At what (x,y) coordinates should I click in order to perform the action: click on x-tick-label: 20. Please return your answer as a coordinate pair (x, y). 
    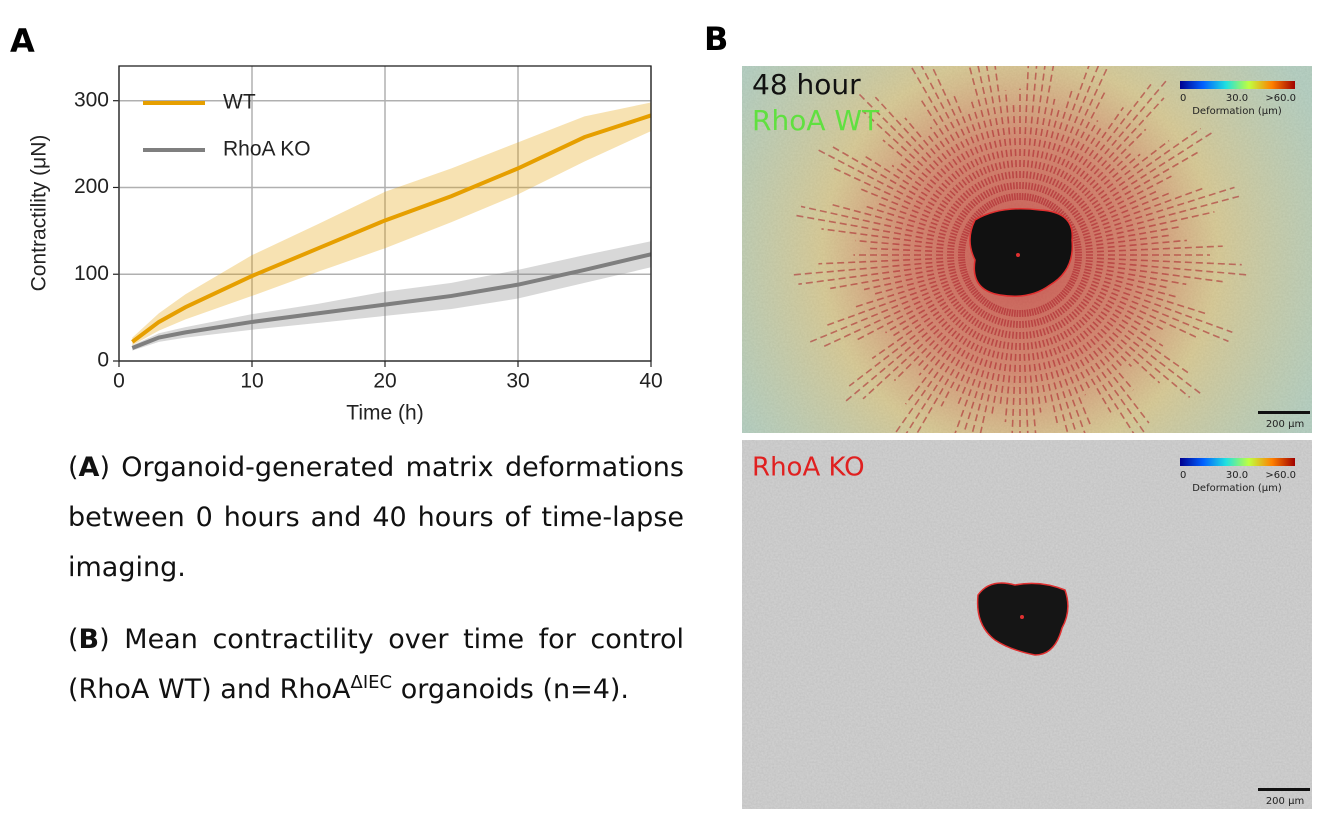
    Looking at the image, I should click on (384, 381).